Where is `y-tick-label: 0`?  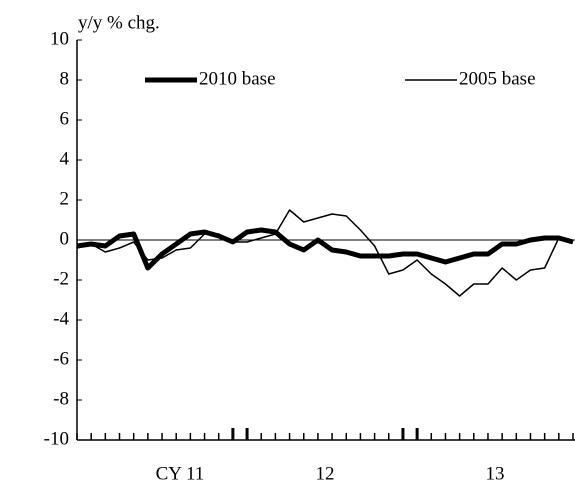 y-tick-label: 0 is located at coordinates (65, 238).